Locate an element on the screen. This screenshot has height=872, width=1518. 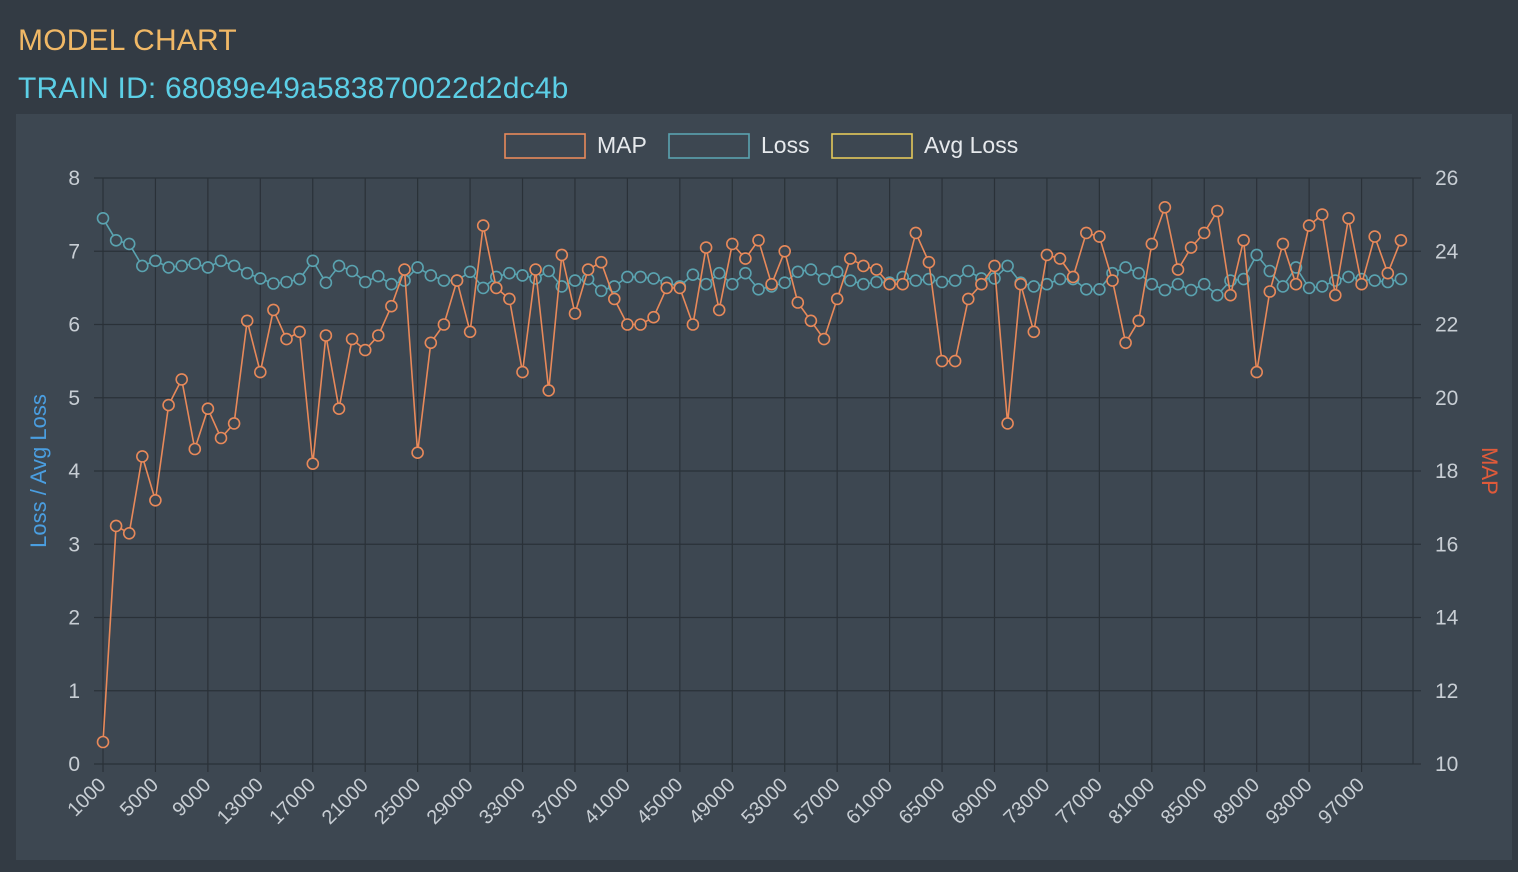
chart-legend: MAP Loss Avg Loss is located at coordinates (761, 145).